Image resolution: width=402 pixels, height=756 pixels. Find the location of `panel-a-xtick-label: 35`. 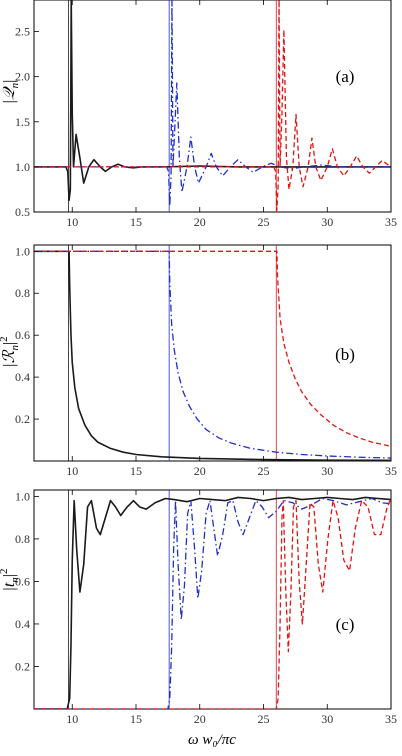

panel-a-xtick-label: 35 is located at coordinates (391, 222).